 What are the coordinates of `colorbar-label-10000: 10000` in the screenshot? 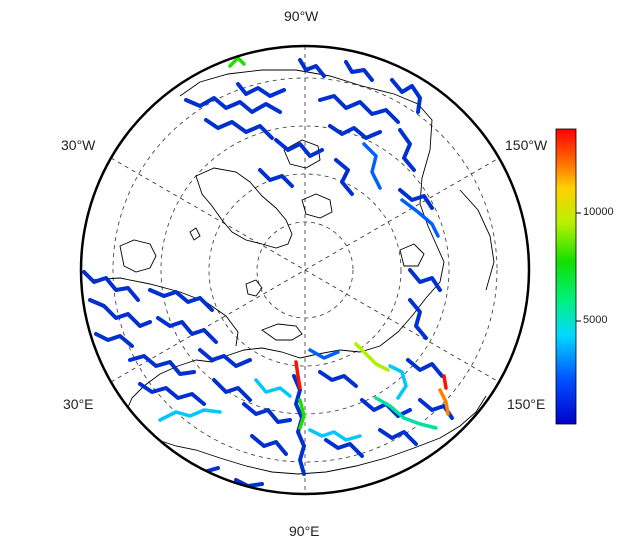 It's located at (598, 212).